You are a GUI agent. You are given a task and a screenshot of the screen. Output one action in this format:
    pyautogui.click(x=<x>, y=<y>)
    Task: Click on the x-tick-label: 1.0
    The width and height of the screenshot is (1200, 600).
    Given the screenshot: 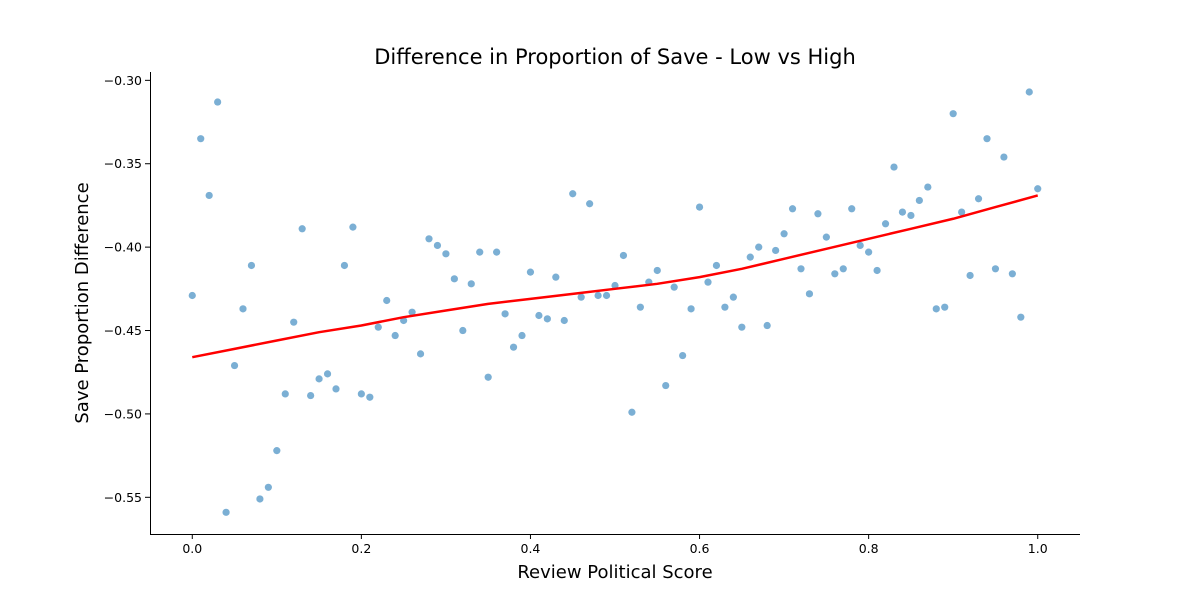 What is the action you would take?
    pyautogui.click(x=1038, y=548)
    